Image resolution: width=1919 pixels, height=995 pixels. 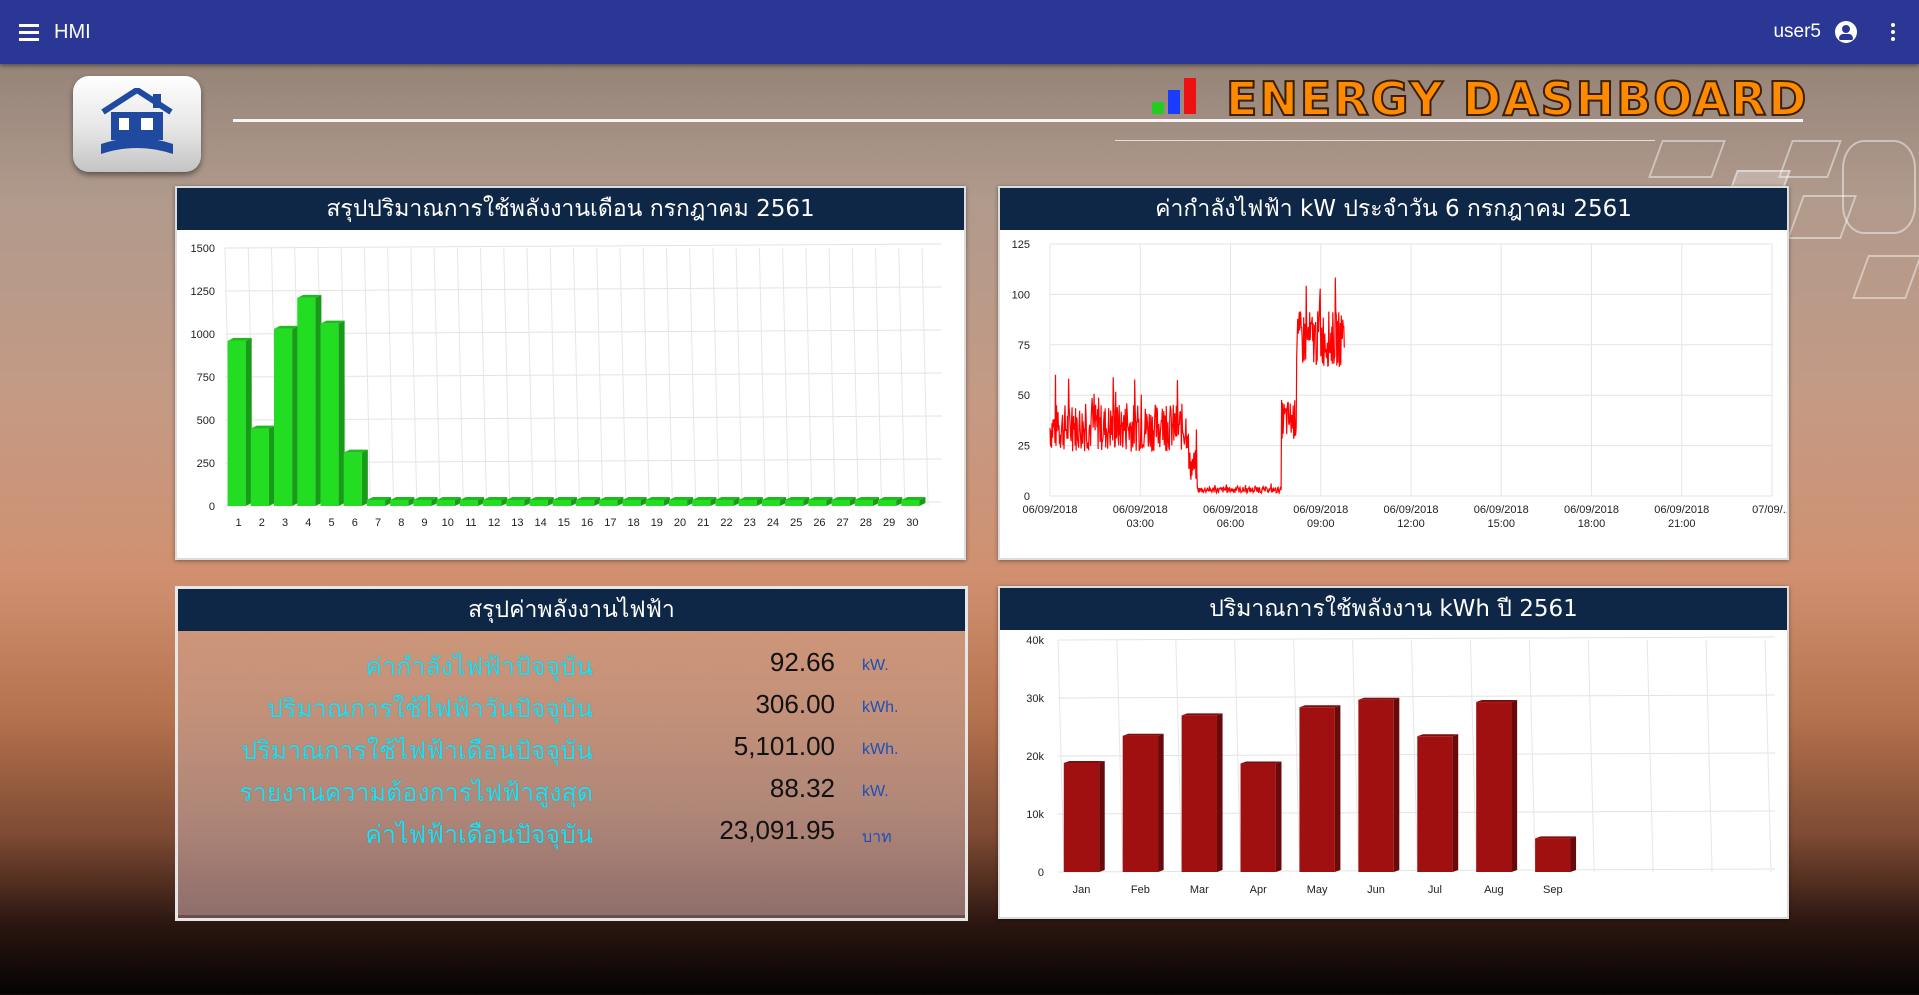 What do you see at coordinates (1893, 32) in the screenshot?
I see `more-vert-icon` at bounding box center [1893, 32].